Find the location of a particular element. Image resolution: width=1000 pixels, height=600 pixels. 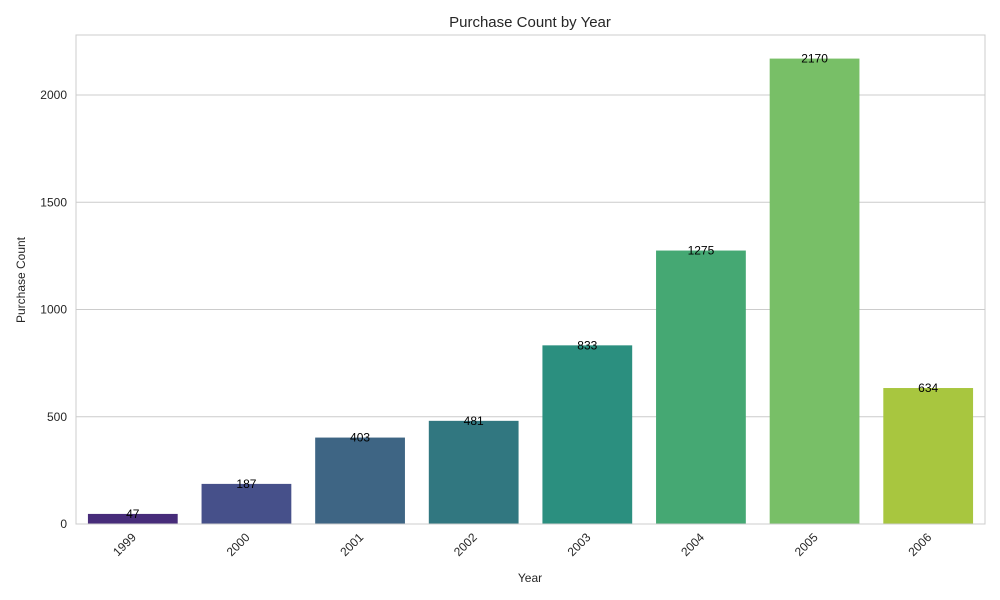

x-axis-ticks: 1999 2000 2001 2002 2003 2004 2005 2006 is located at coordinates (522, 544).